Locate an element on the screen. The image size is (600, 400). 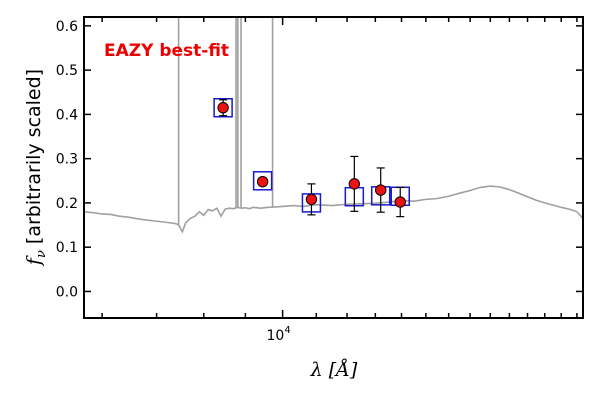
observed-photometry-layer is located at coordinates (311, 158).